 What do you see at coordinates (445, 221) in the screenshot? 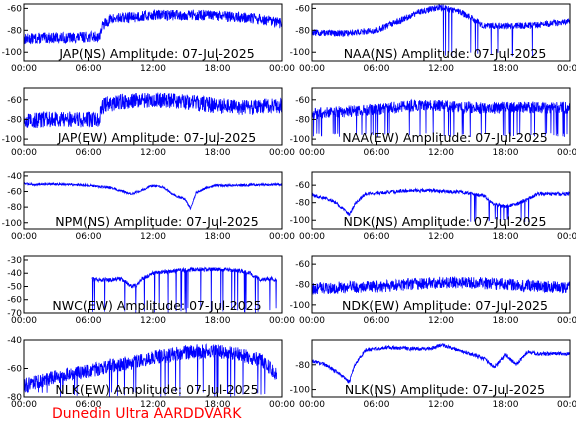
I see `panel-title: NDK(NS) Amplitude: 07-Jul-2025` at bounding box center [445, 221].